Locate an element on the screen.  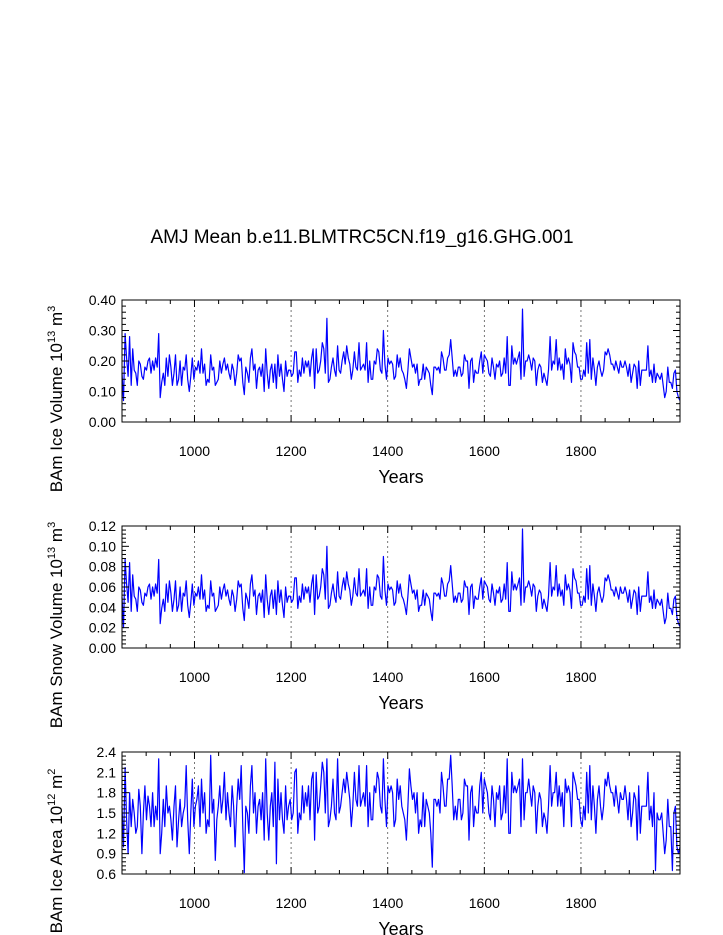
y-axis-label-part: BAm Ice Area 10 is located at coordinates (56, 870).